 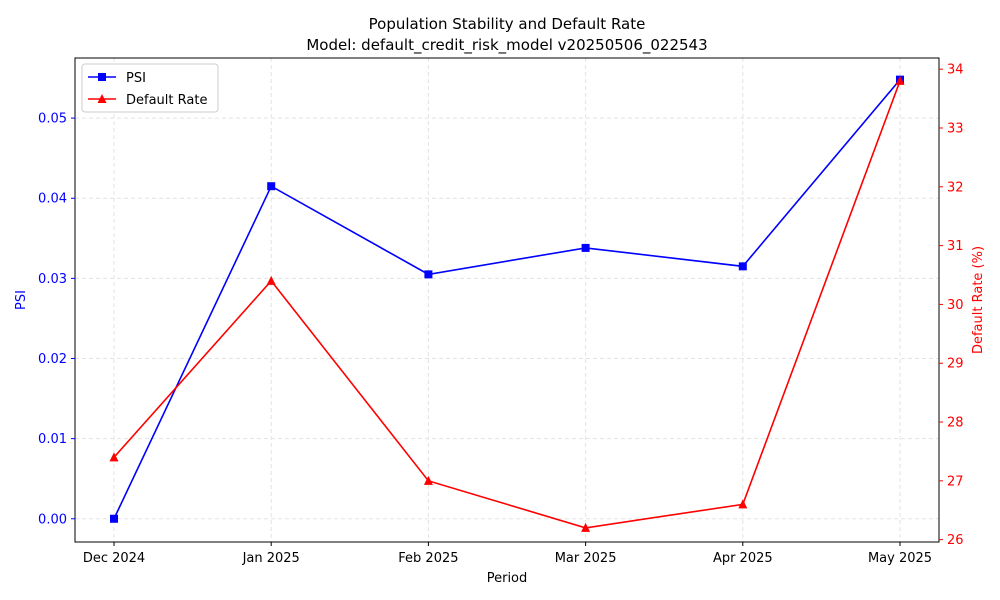 I want to click on left-axis-label: PSI, so click(x=21, y=300).